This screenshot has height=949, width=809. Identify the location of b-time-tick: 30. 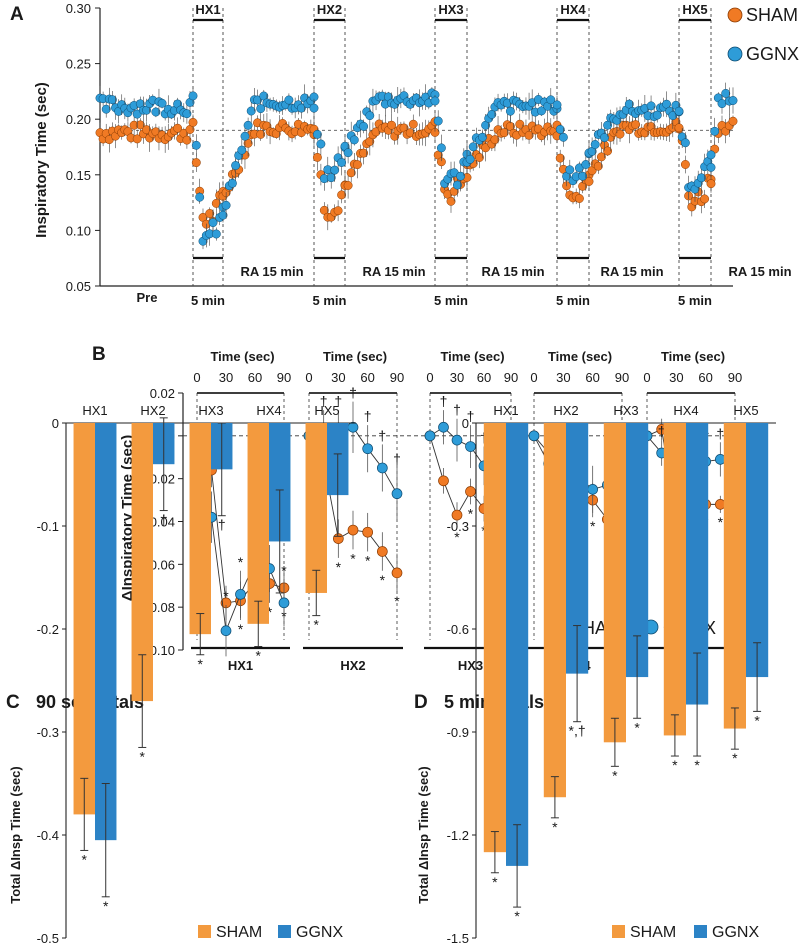
(457, 377).